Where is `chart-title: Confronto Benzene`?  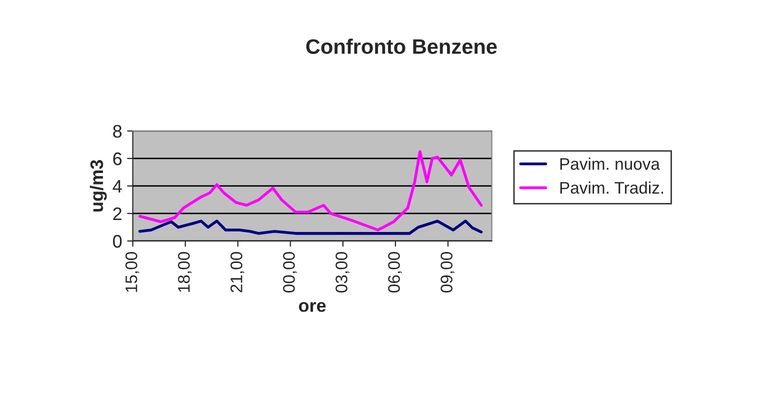
chart-title: Confronto Benzene is located at coordinates (401, 46).